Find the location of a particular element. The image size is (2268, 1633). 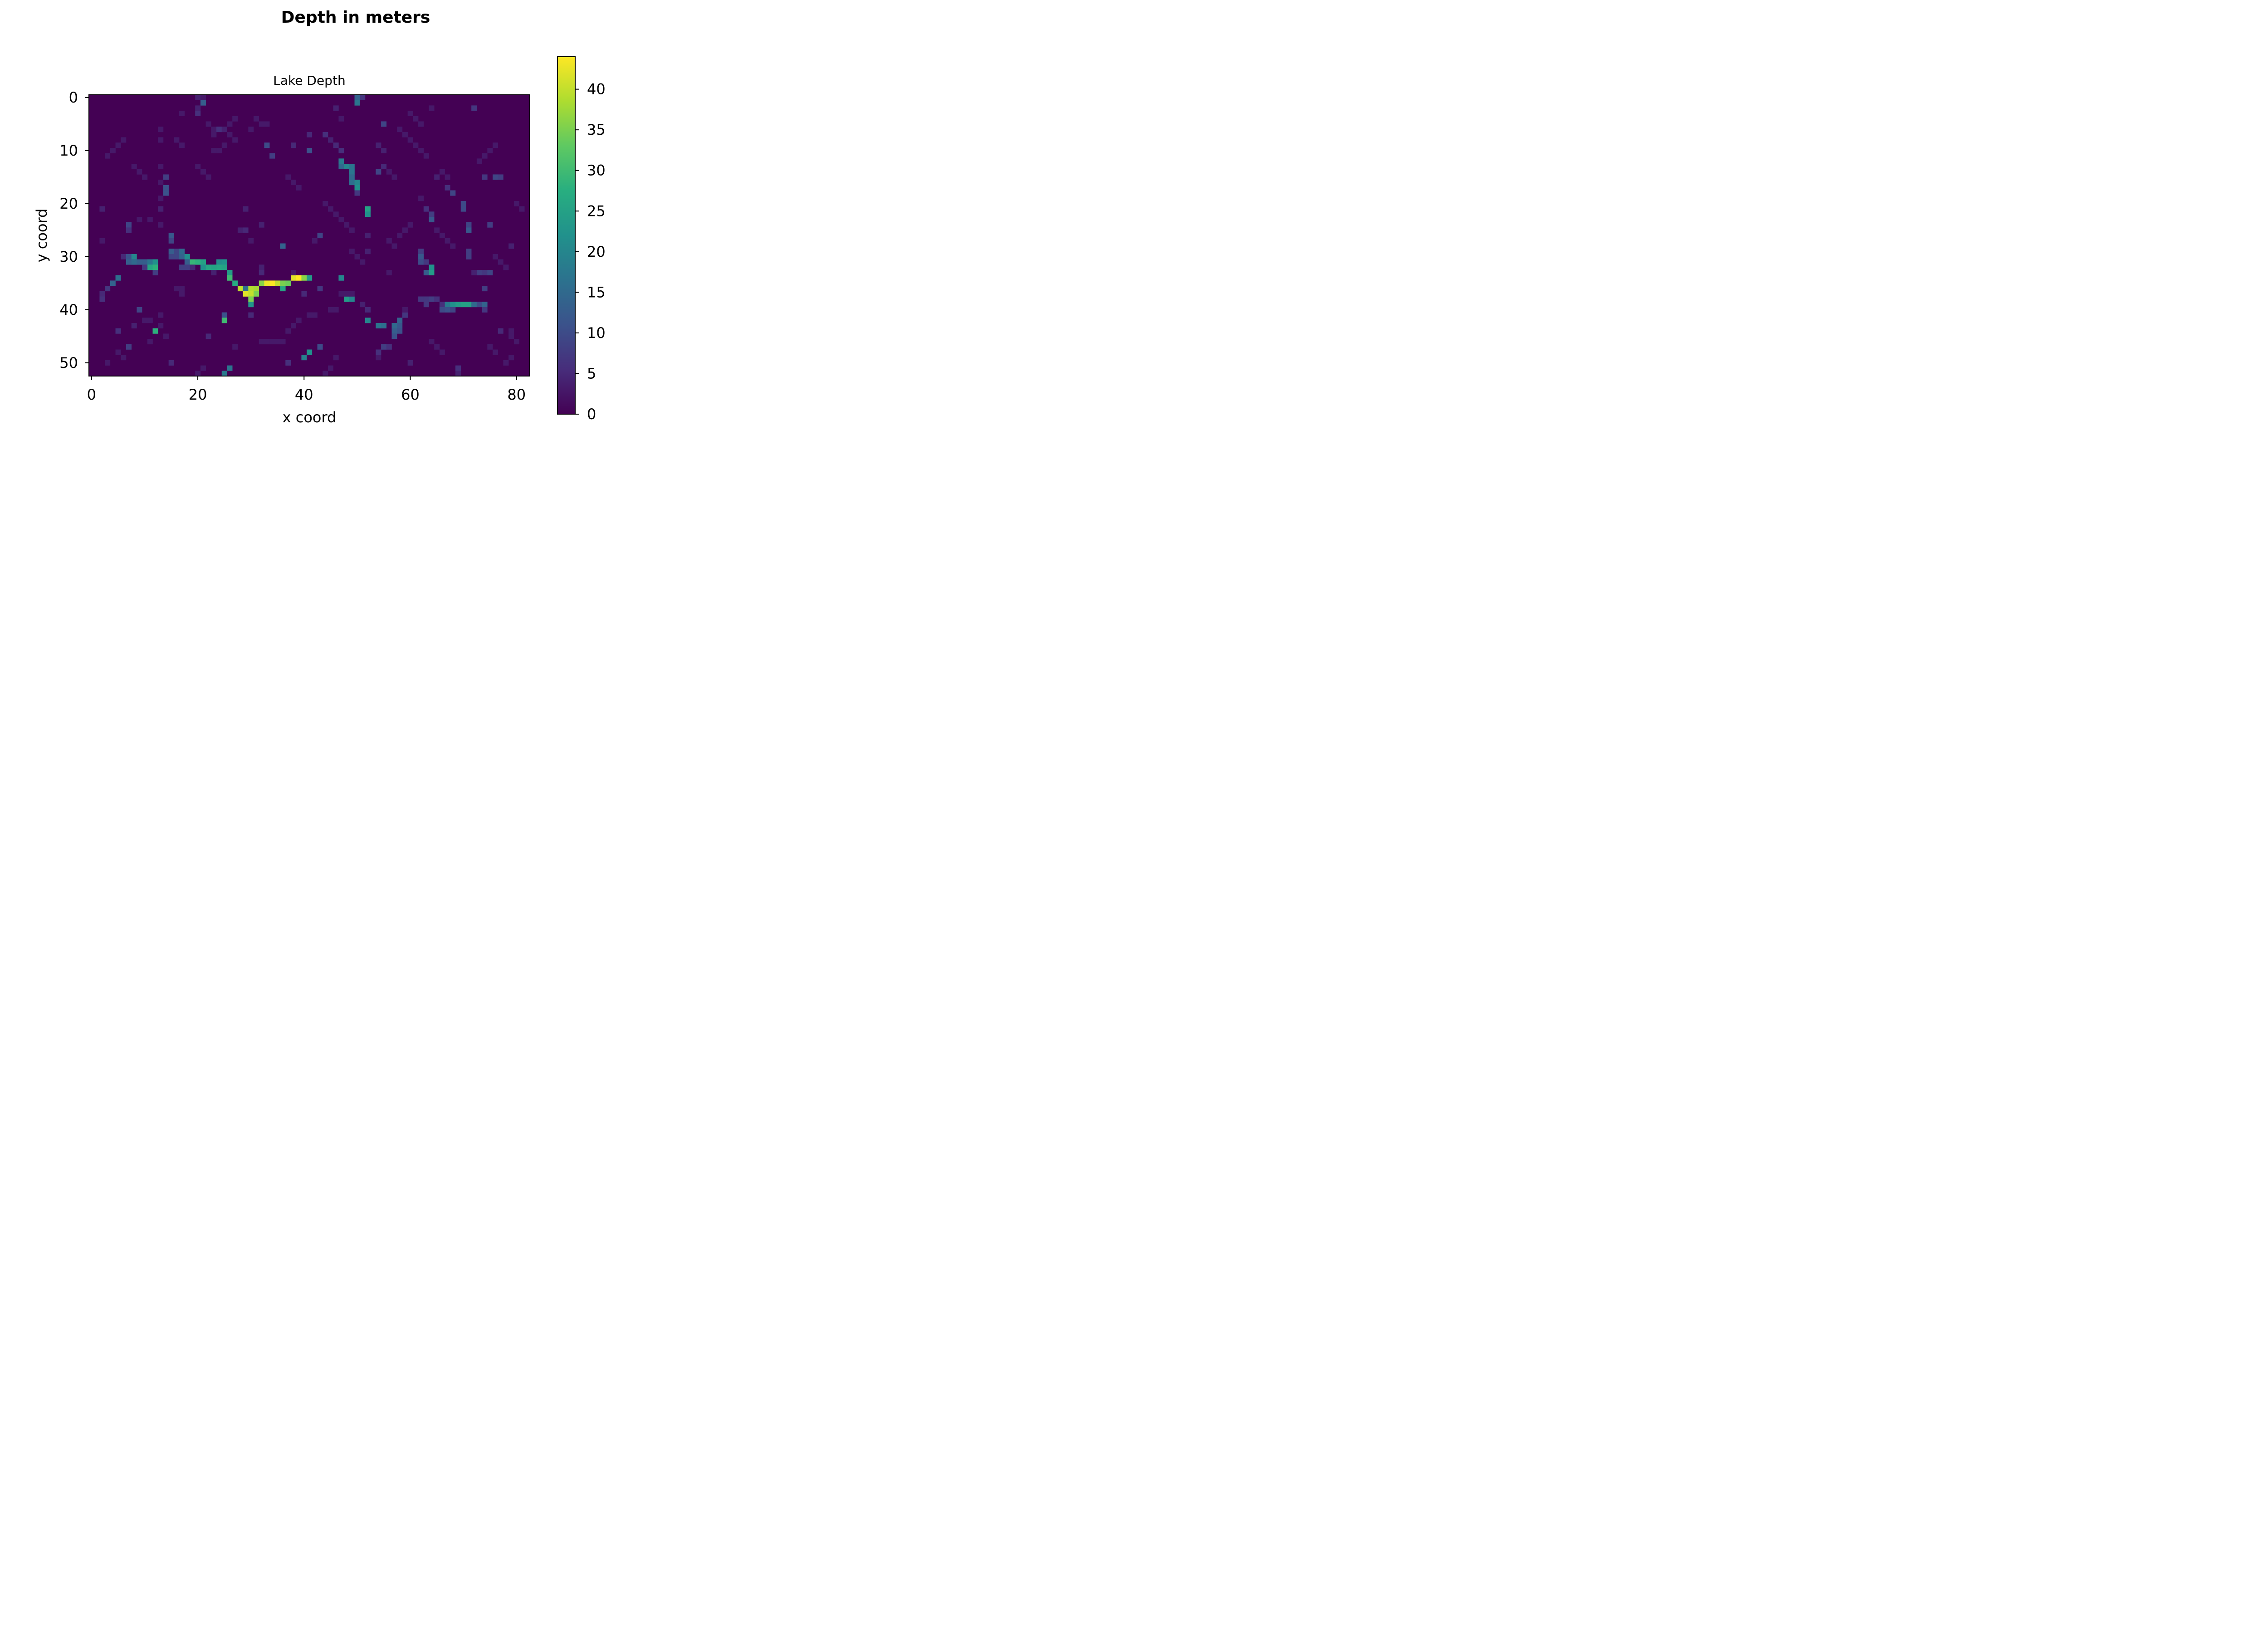

x-tick-label: 0 is located at coordinates (92, 394).